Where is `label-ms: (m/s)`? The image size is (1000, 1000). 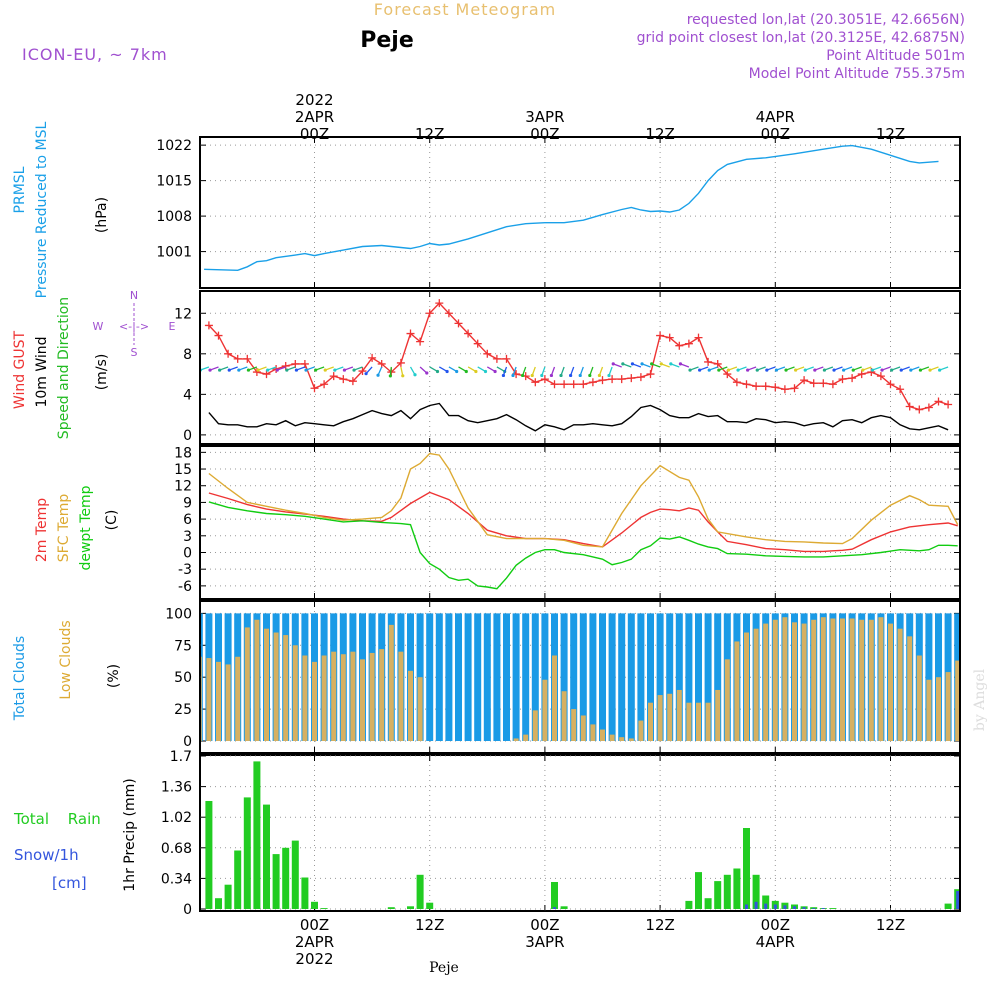 label-ms: (m/s) is located at coordinates (102, 372).